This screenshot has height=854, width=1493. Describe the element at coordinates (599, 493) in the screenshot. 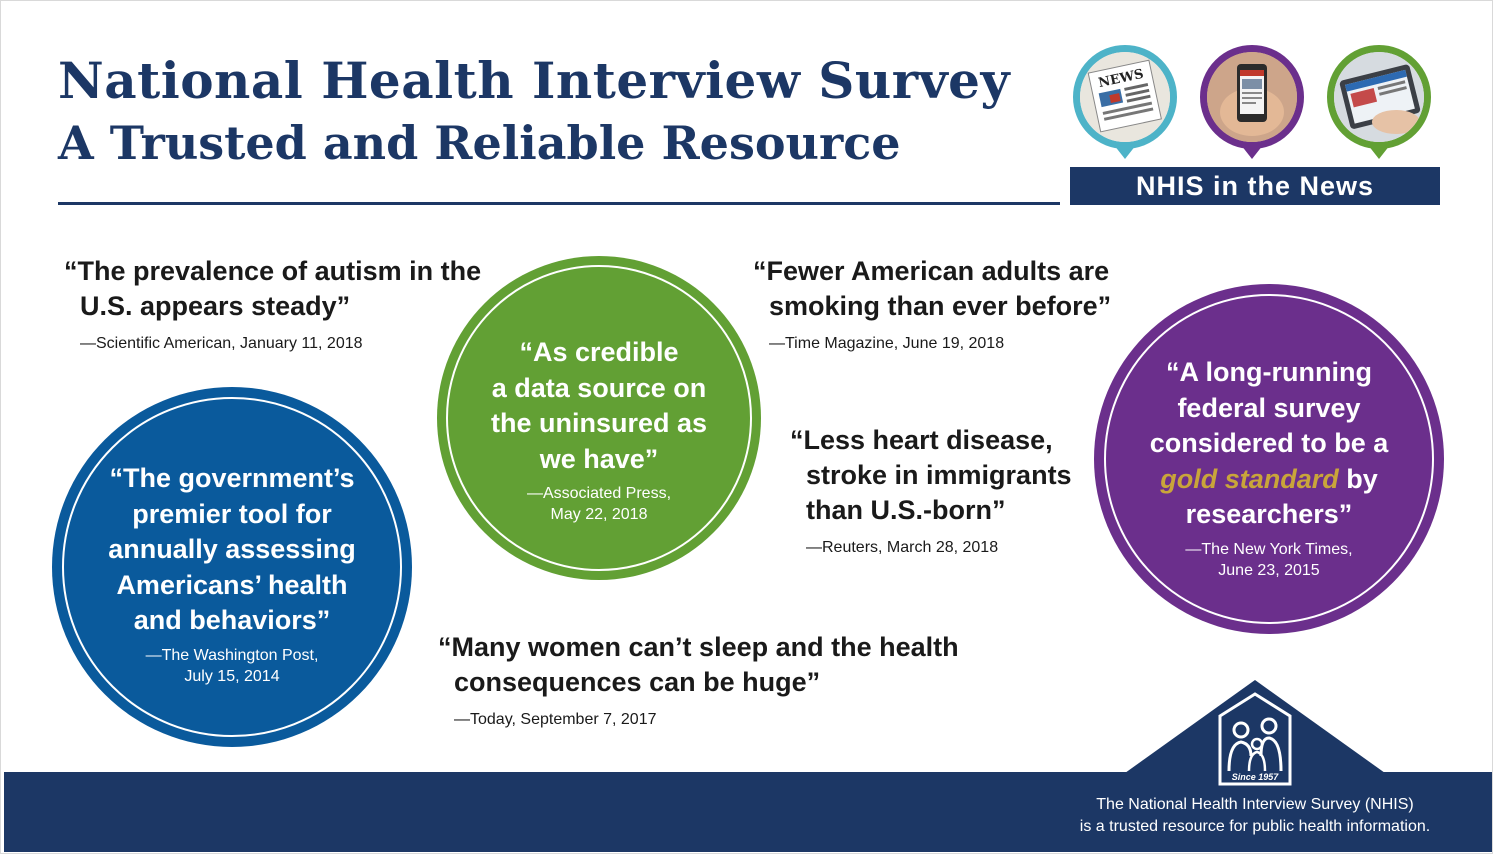

I see `quote-source-line: —Associated Press,` at that location.